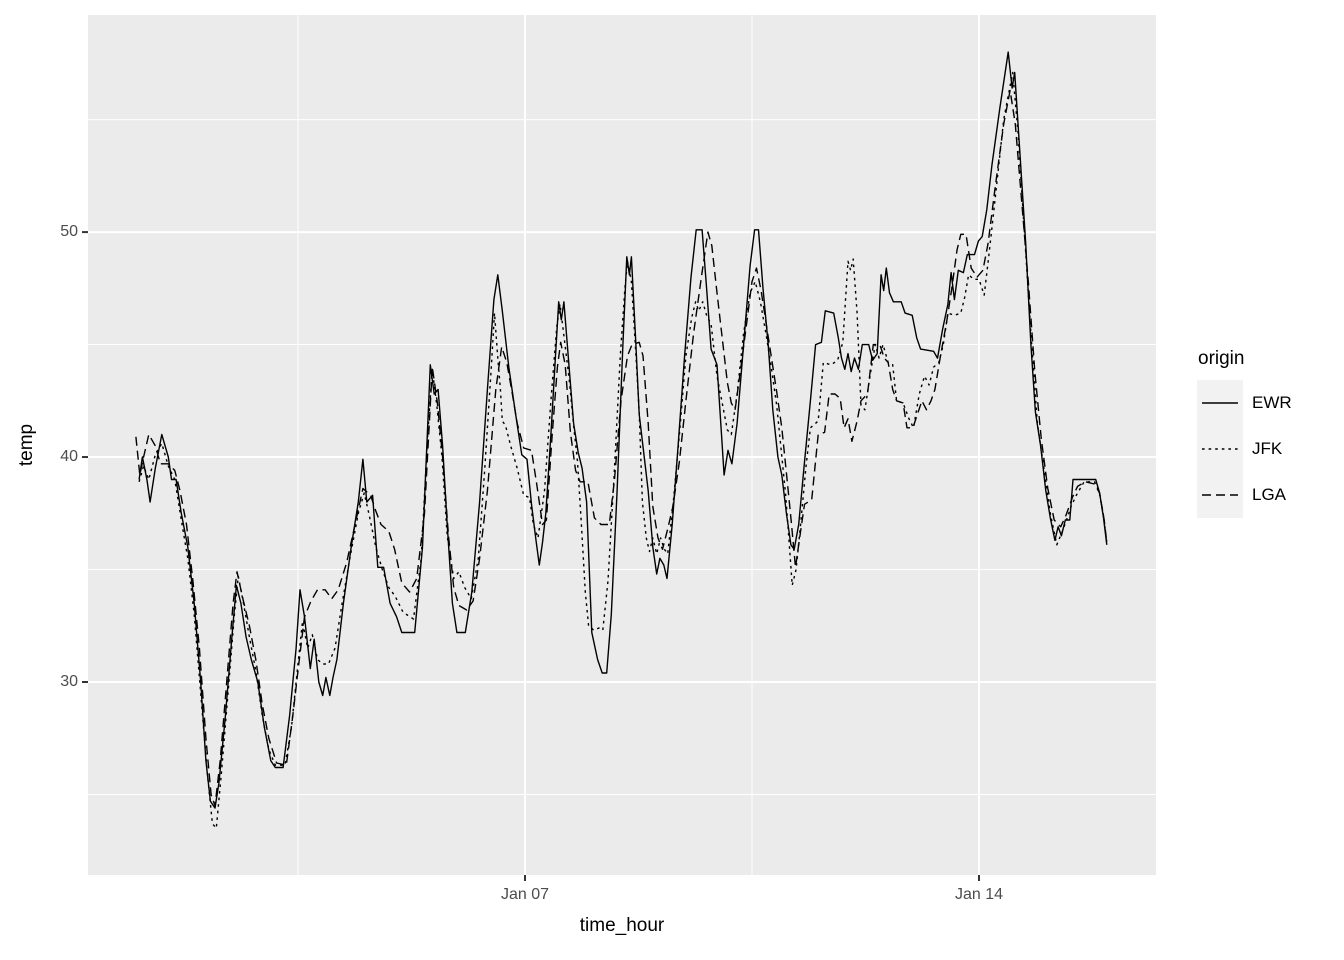  I want to click on legend-entry-ewr: EWR, so click(1244, 403).